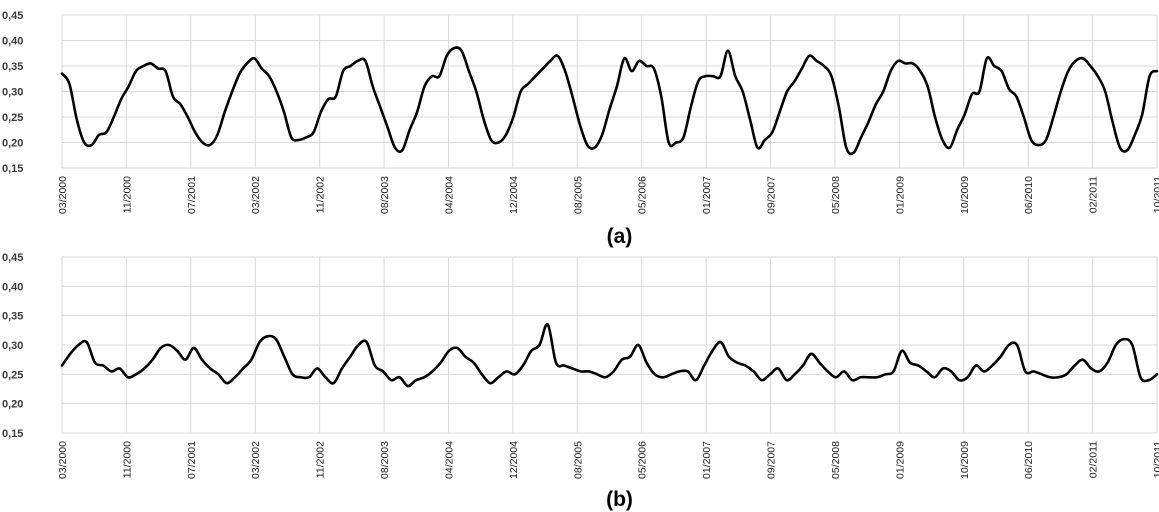 The width and height of the screenshot is (1159, 512). I want to click on chart-b-ytick-label: 0,25, so click(12, 375).